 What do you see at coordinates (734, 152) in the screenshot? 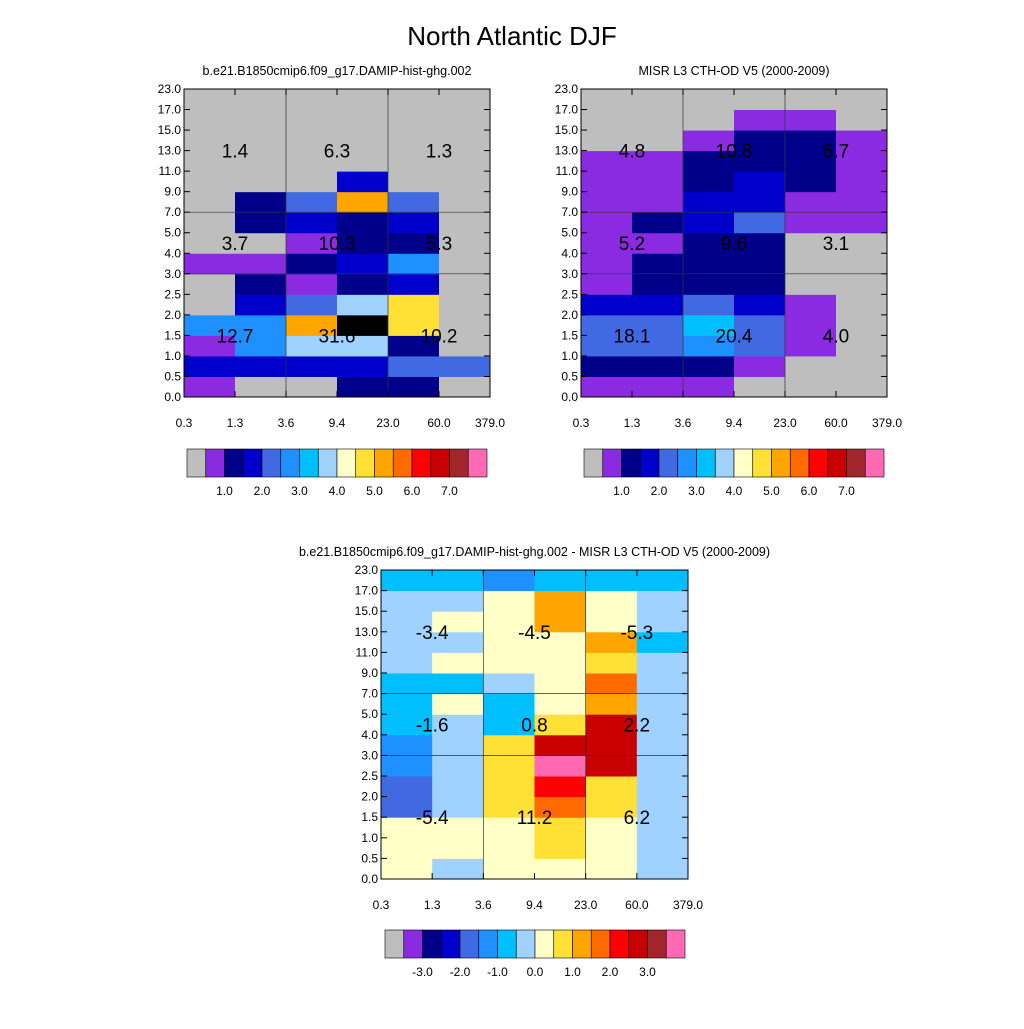
I see `region-value-label: 10.8` at bounding box center [734, 152].